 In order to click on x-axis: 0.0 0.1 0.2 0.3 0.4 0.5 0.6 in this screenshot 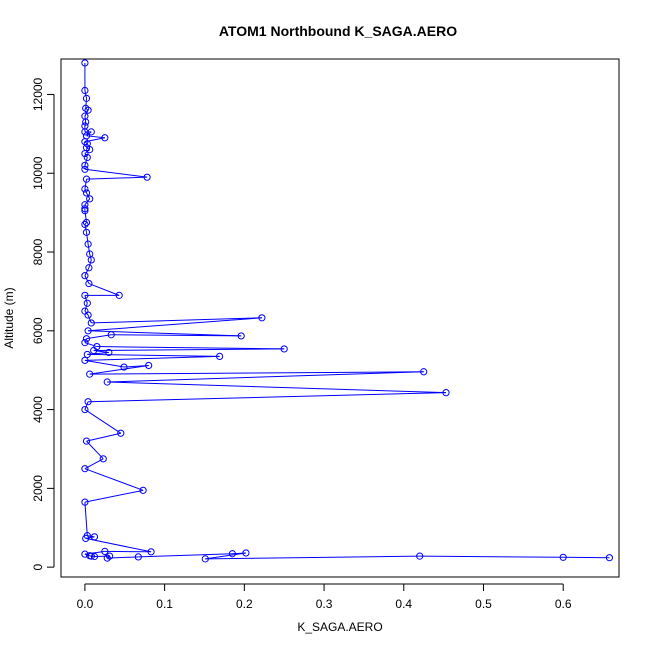, I will do `click(324, 597)`.